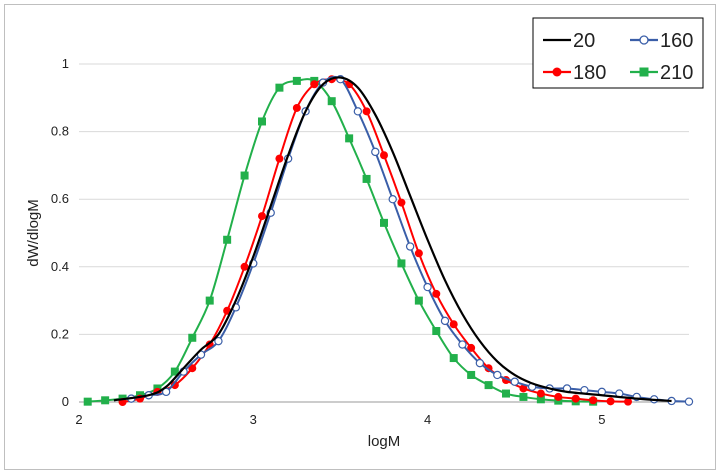  What do you see at coordinates (569, 41) in the screenshot?
I see `legend-entry-20: 20` at bounding box center [569, 41].